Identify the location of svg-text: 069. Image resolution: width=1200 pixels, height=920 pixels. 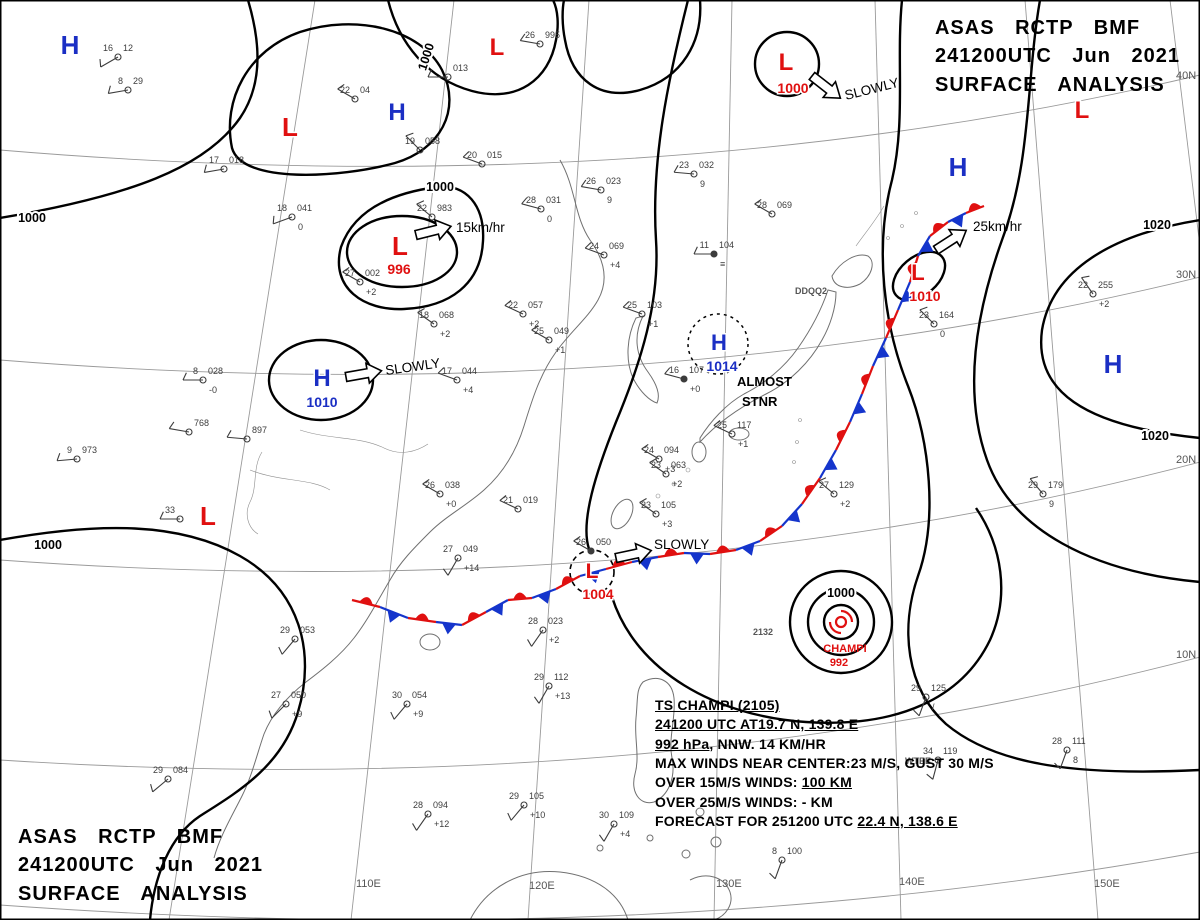
(784, 205).